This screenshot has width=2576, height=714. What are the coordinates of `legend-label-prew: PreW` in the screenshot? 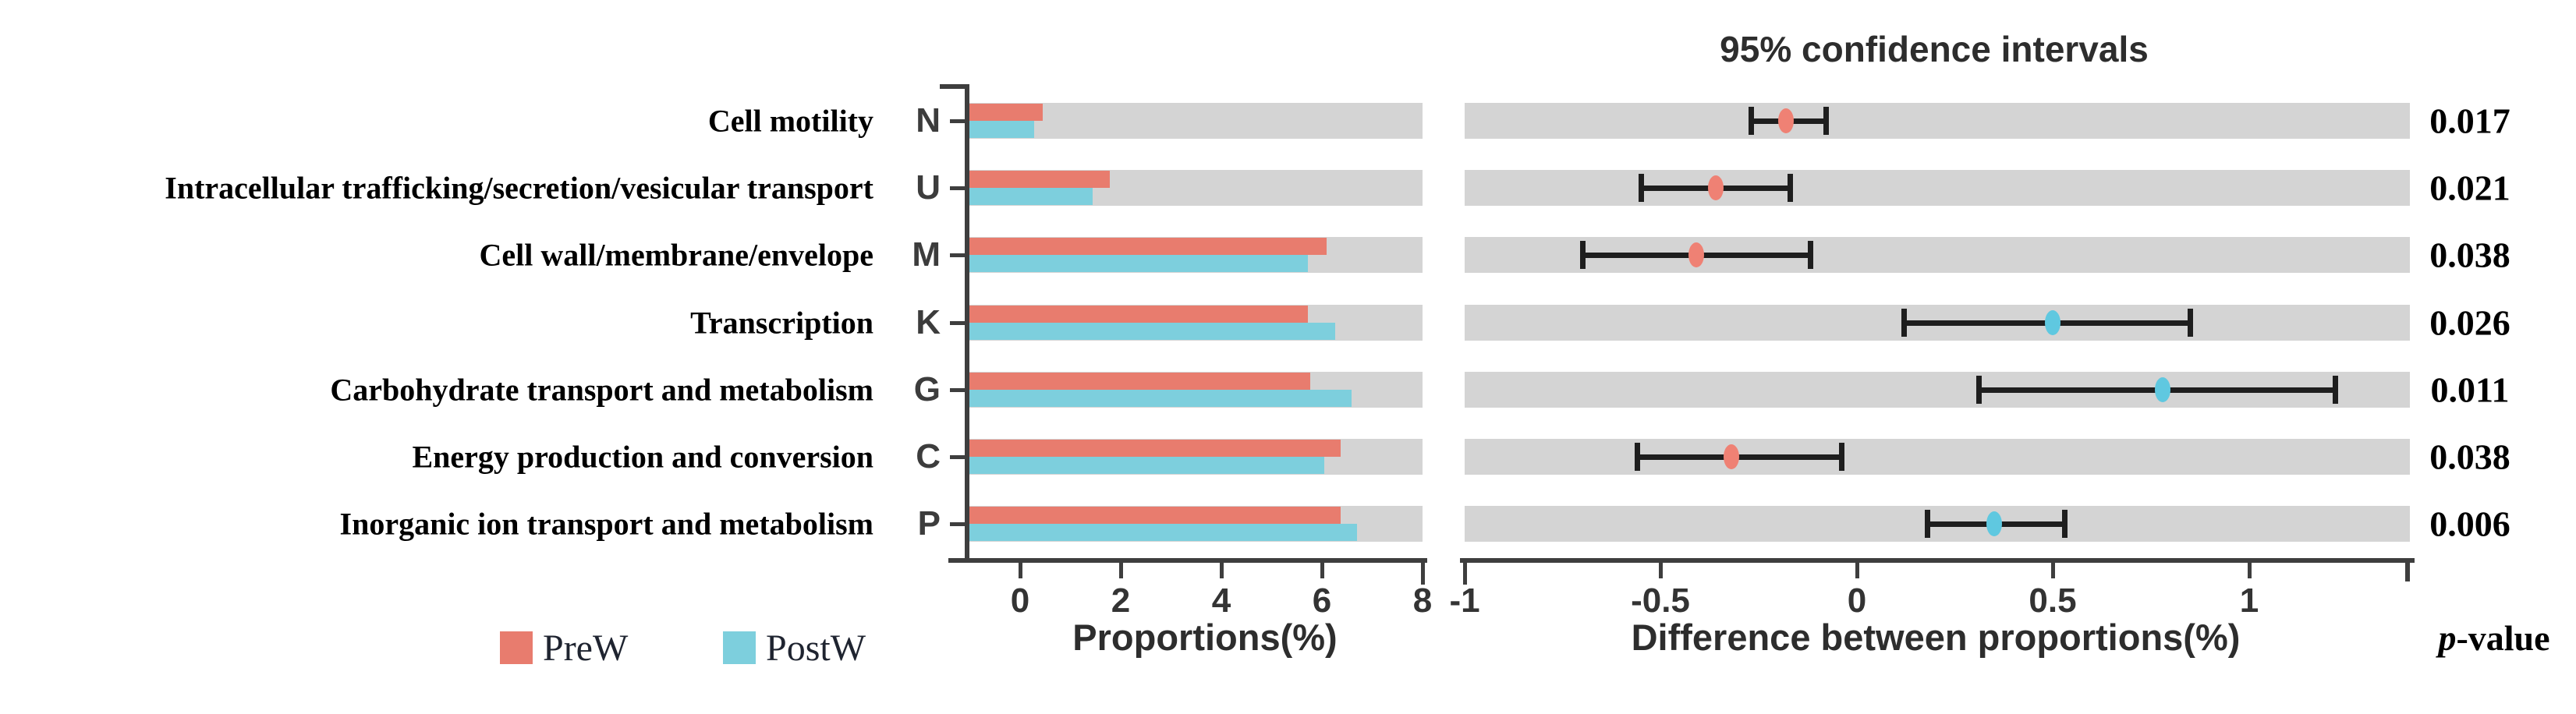 It's located at (586, 648).